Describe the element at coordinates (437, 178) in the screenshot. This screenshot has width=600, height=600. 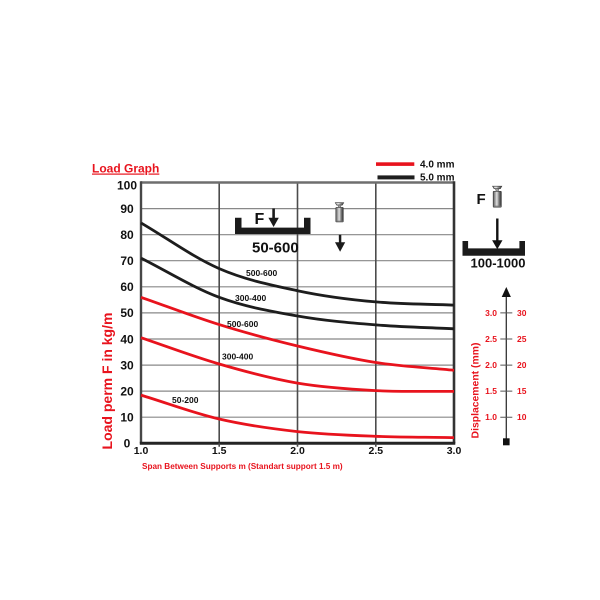
I see `svg-text: 5.0 mm` at that location.